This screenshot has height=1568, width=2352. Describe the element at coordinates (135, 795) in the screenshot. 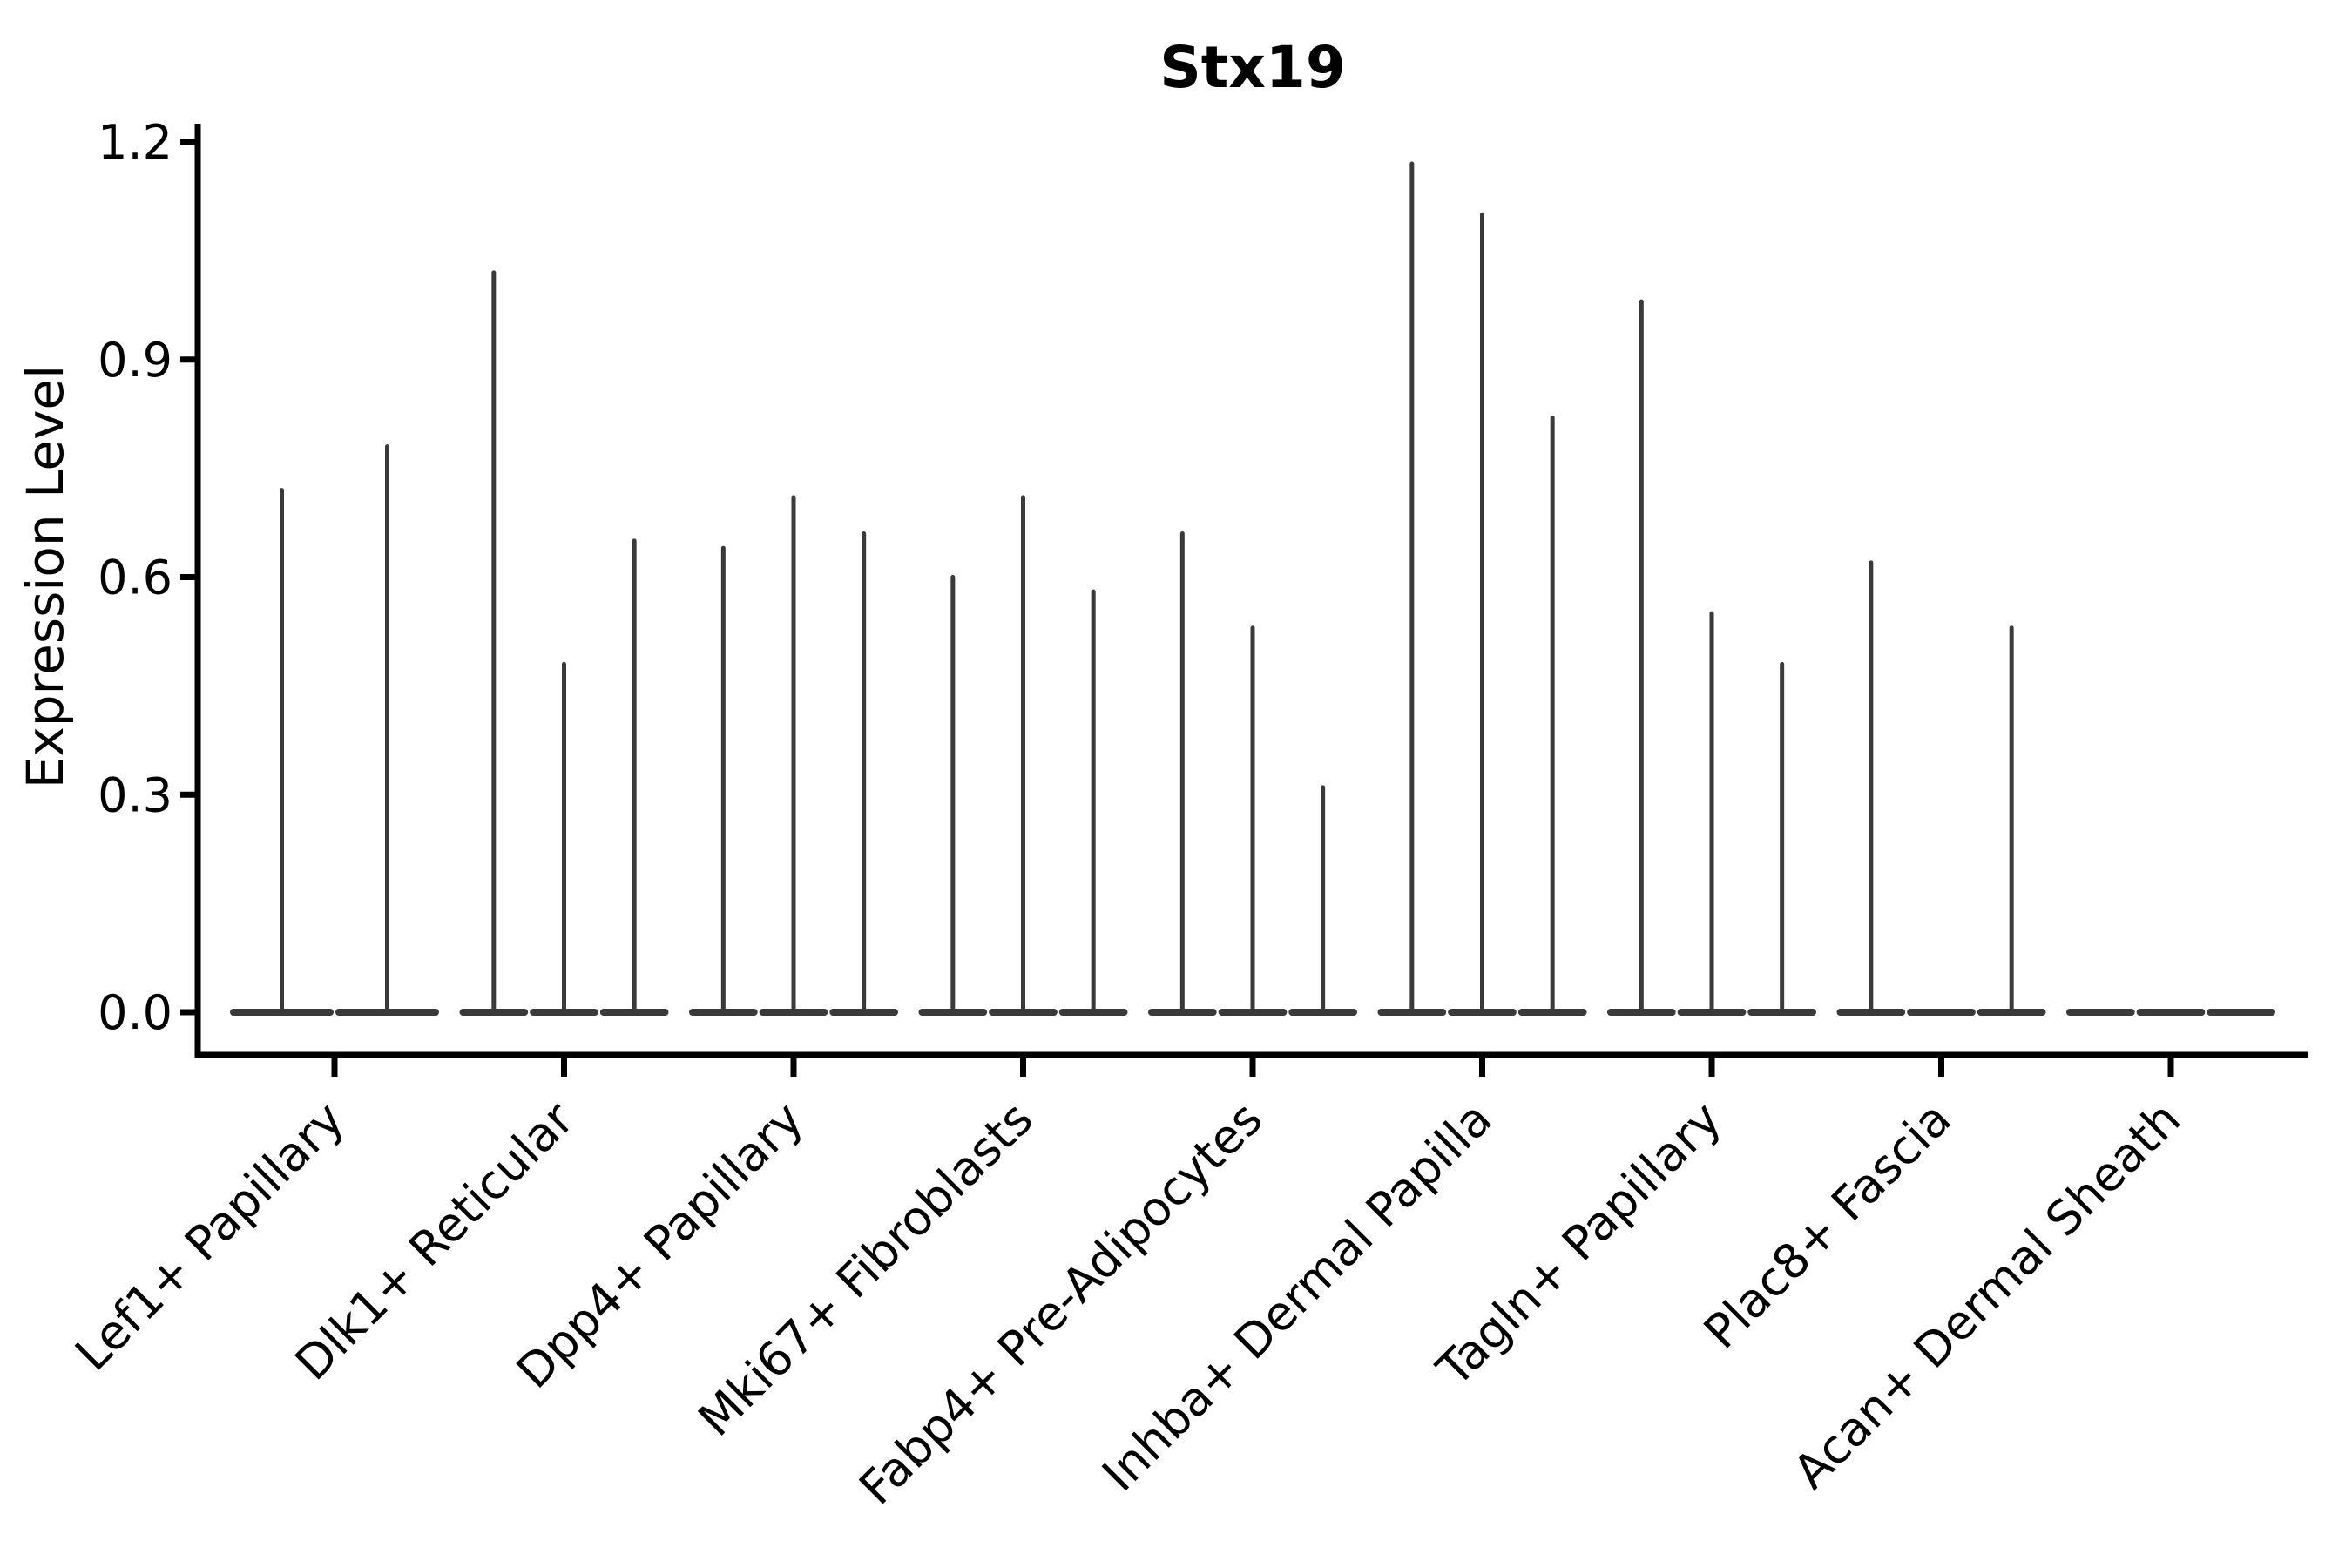

I see `y-tick-label: 0.3` at that location.